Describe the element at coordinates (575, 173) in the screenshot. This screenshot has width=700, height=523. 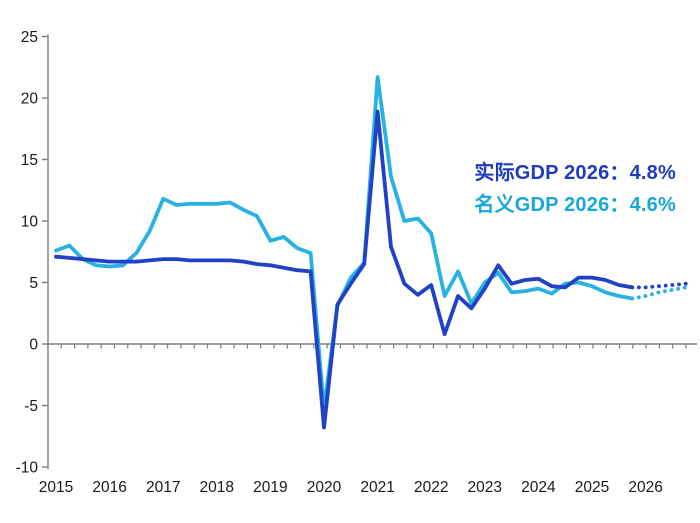
I see `real-gdp-2026-annotation: 实际GDP 2026：4.8%` at that location.